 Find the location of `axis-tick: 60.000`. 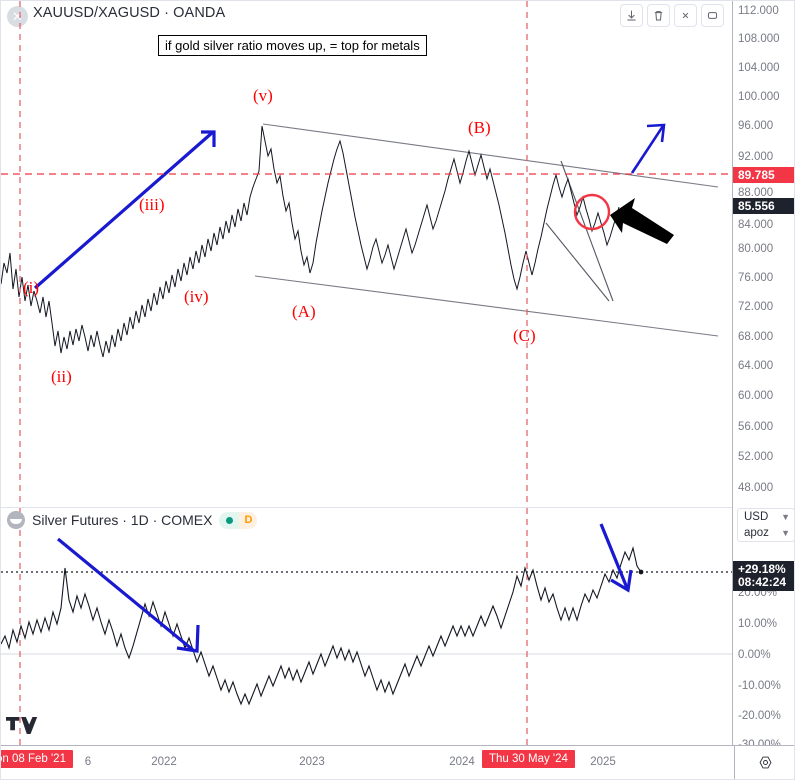

axis-tick: 60.000 is located at coordinates (756, 396).